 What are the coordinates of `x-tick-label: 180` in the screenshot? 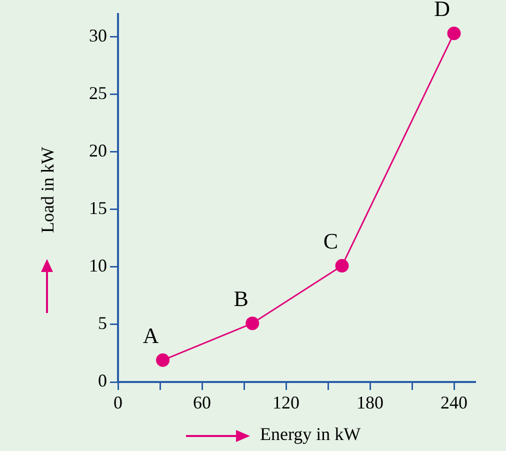 It's located at (370, 402).